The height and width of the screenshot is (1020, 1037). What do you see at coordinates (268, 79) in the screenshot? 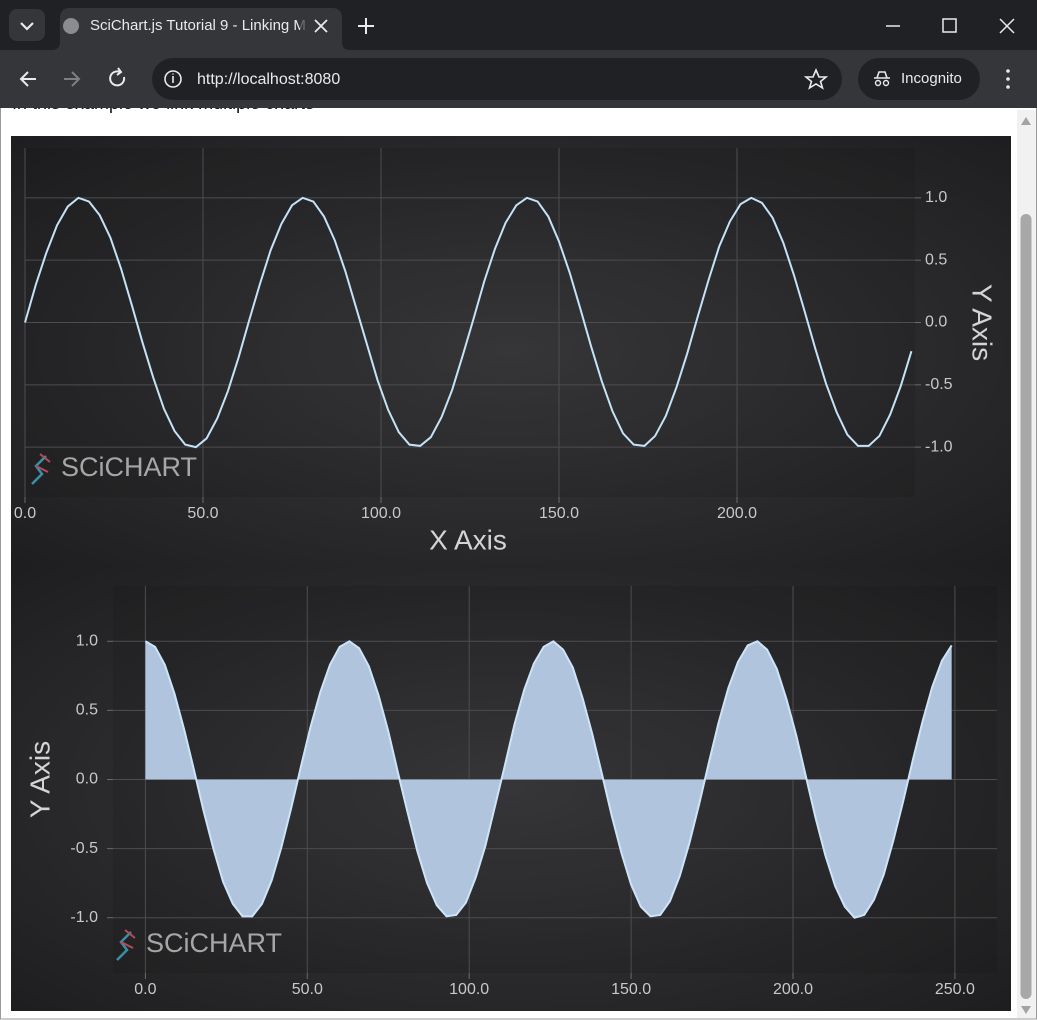
I see `url-text: http://localhost:8080` at bounding box center [268, 79].